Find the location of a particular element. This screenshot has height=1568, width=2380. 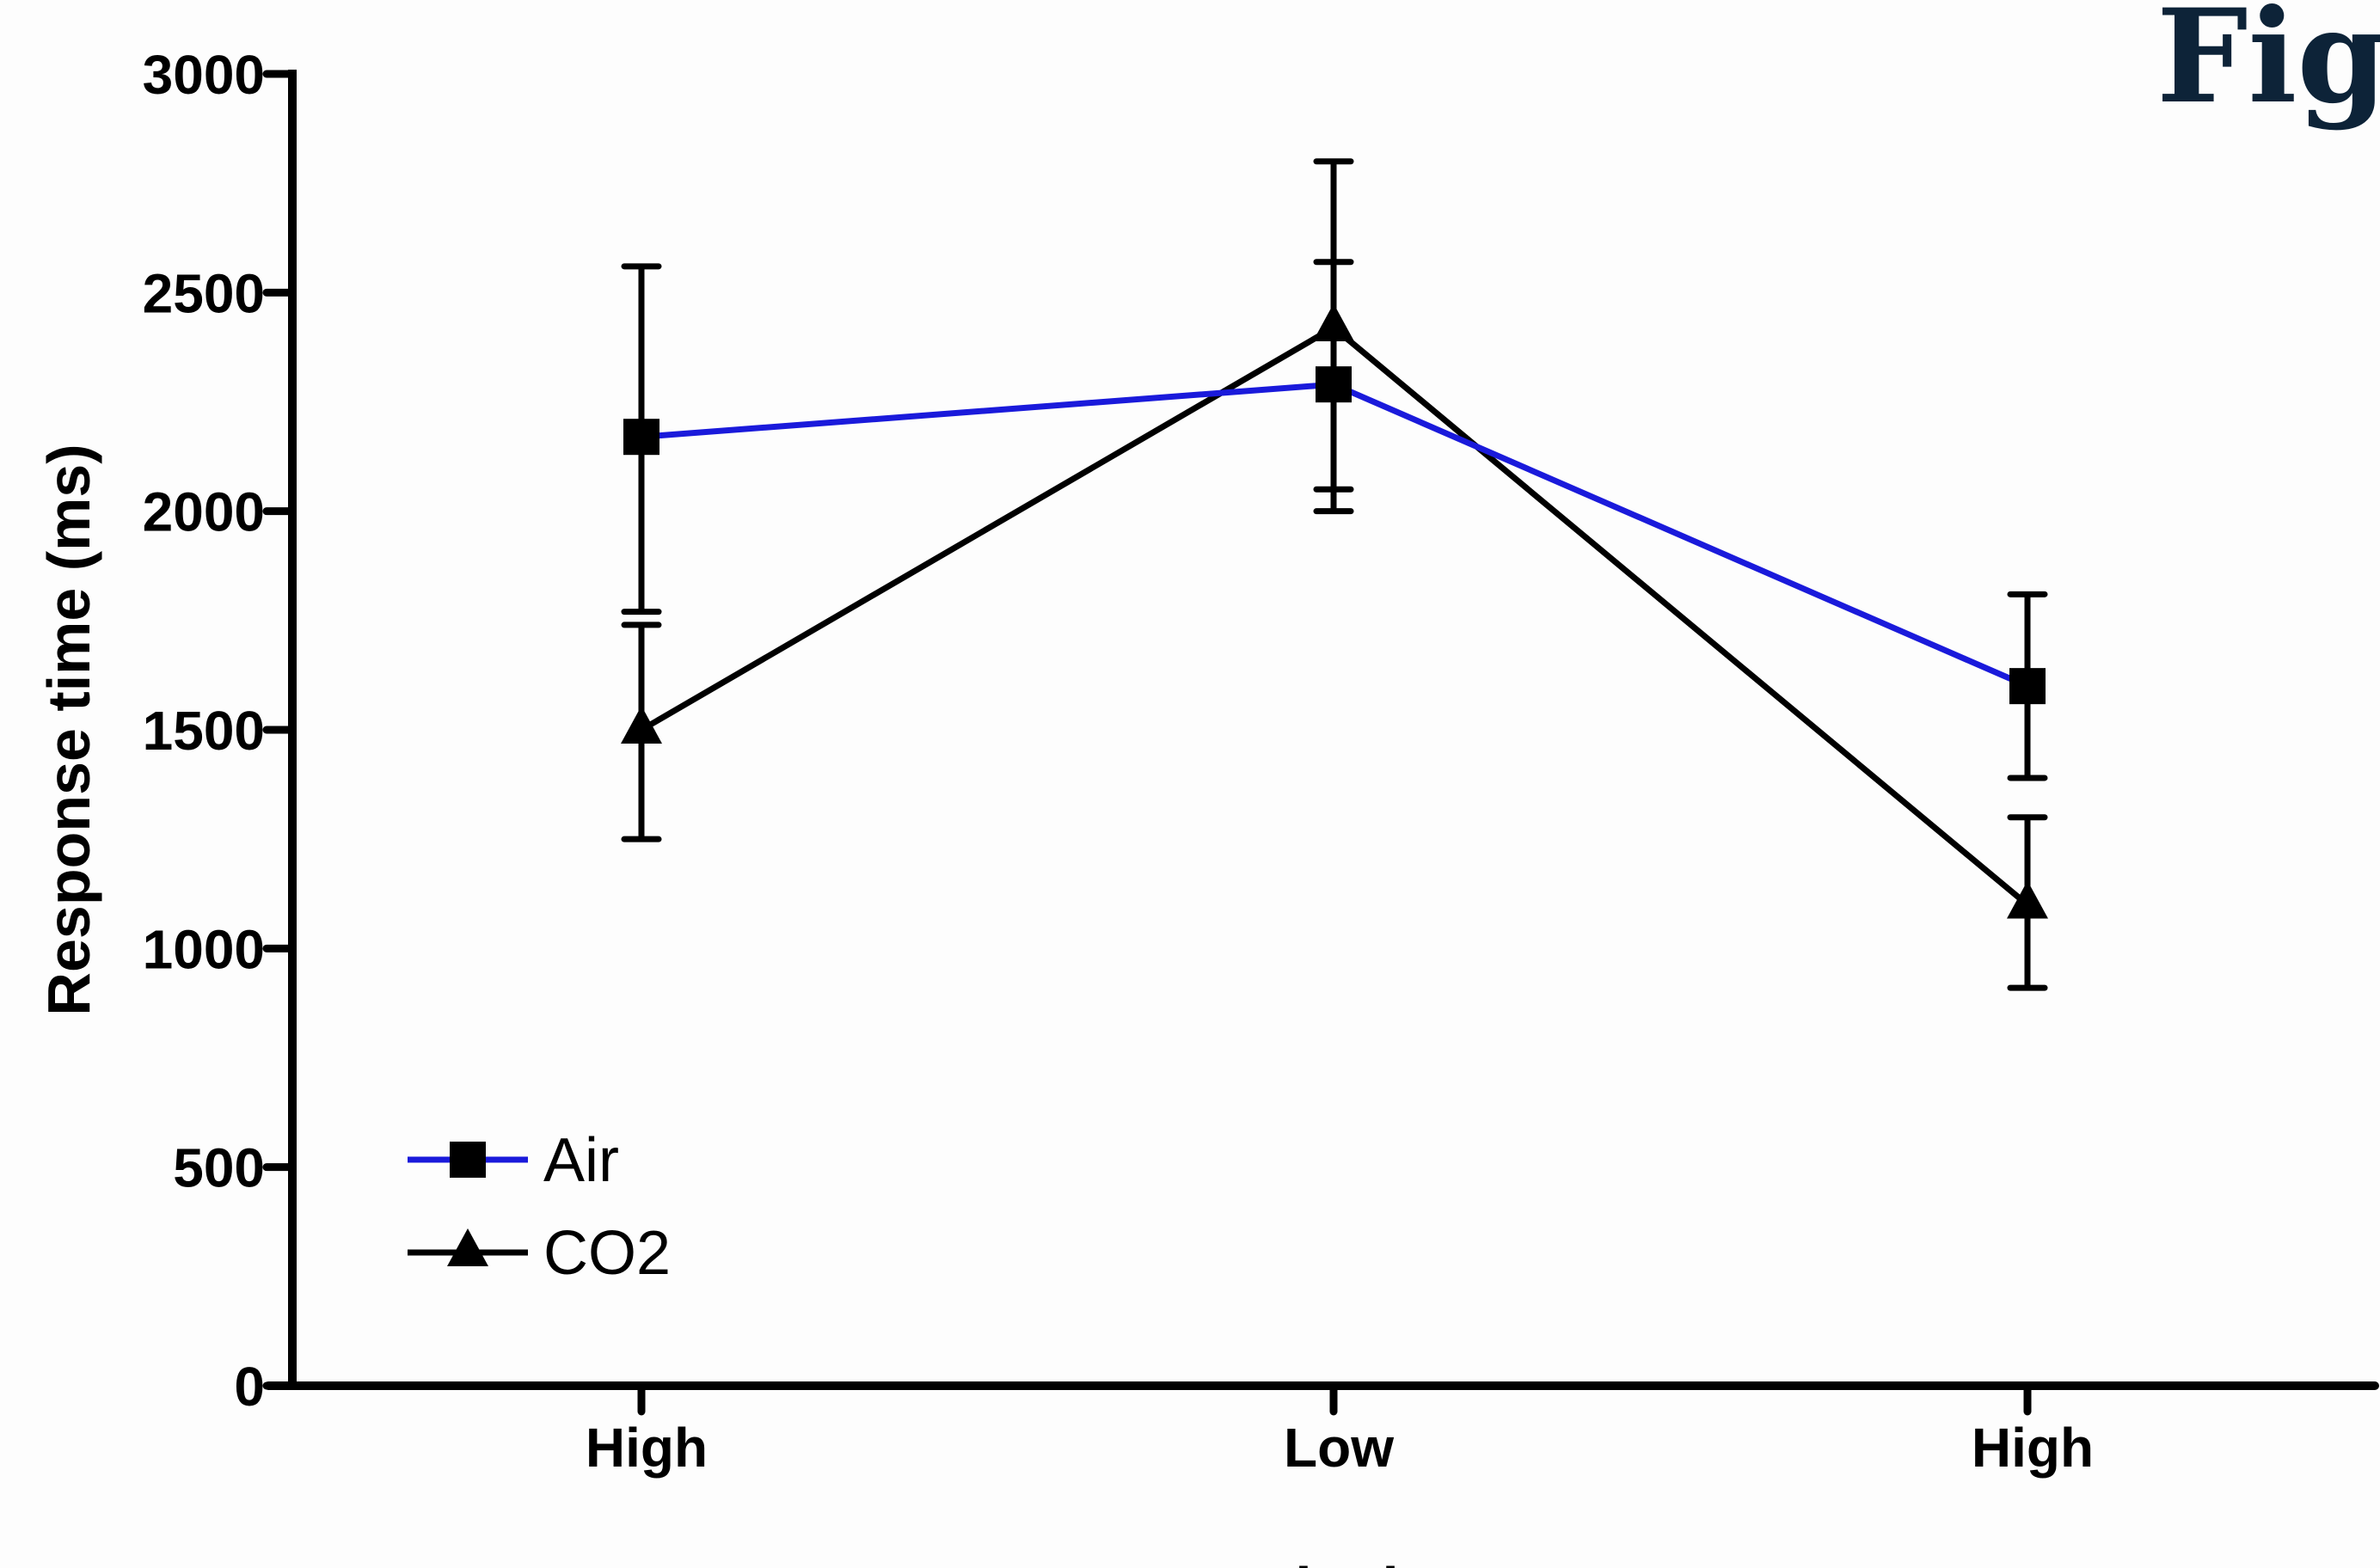

legend-marker-co2 is located at coordinates (468, 1247).